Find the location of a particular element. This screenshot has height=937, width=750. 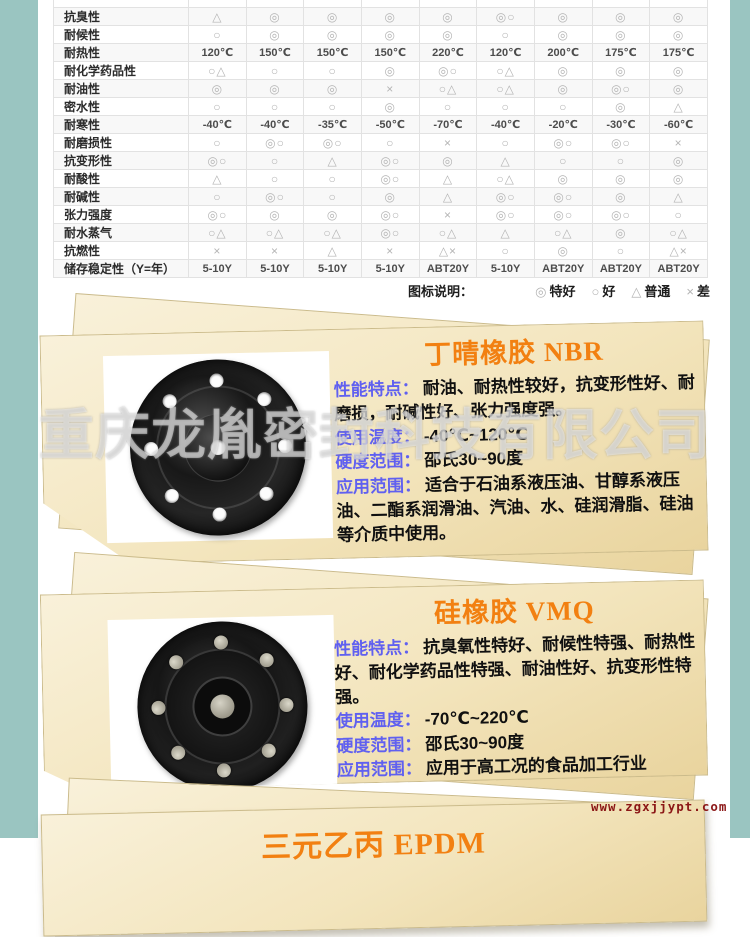

legend-symbol: ◎ is located at coordinates (541, 291).